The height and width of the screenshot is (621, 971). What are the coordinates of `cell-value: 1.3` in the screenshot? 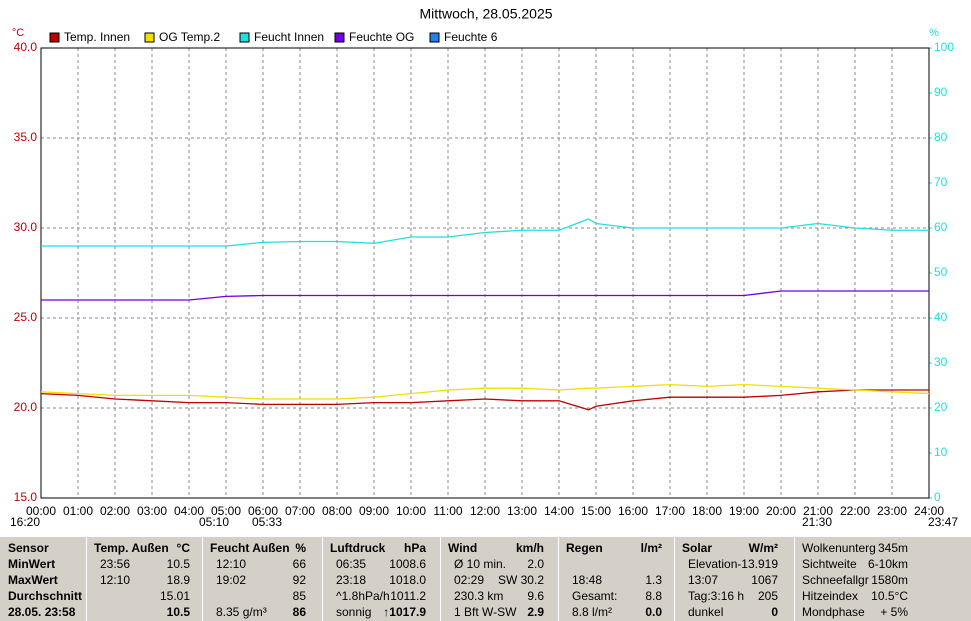 It's located at (653, 580).